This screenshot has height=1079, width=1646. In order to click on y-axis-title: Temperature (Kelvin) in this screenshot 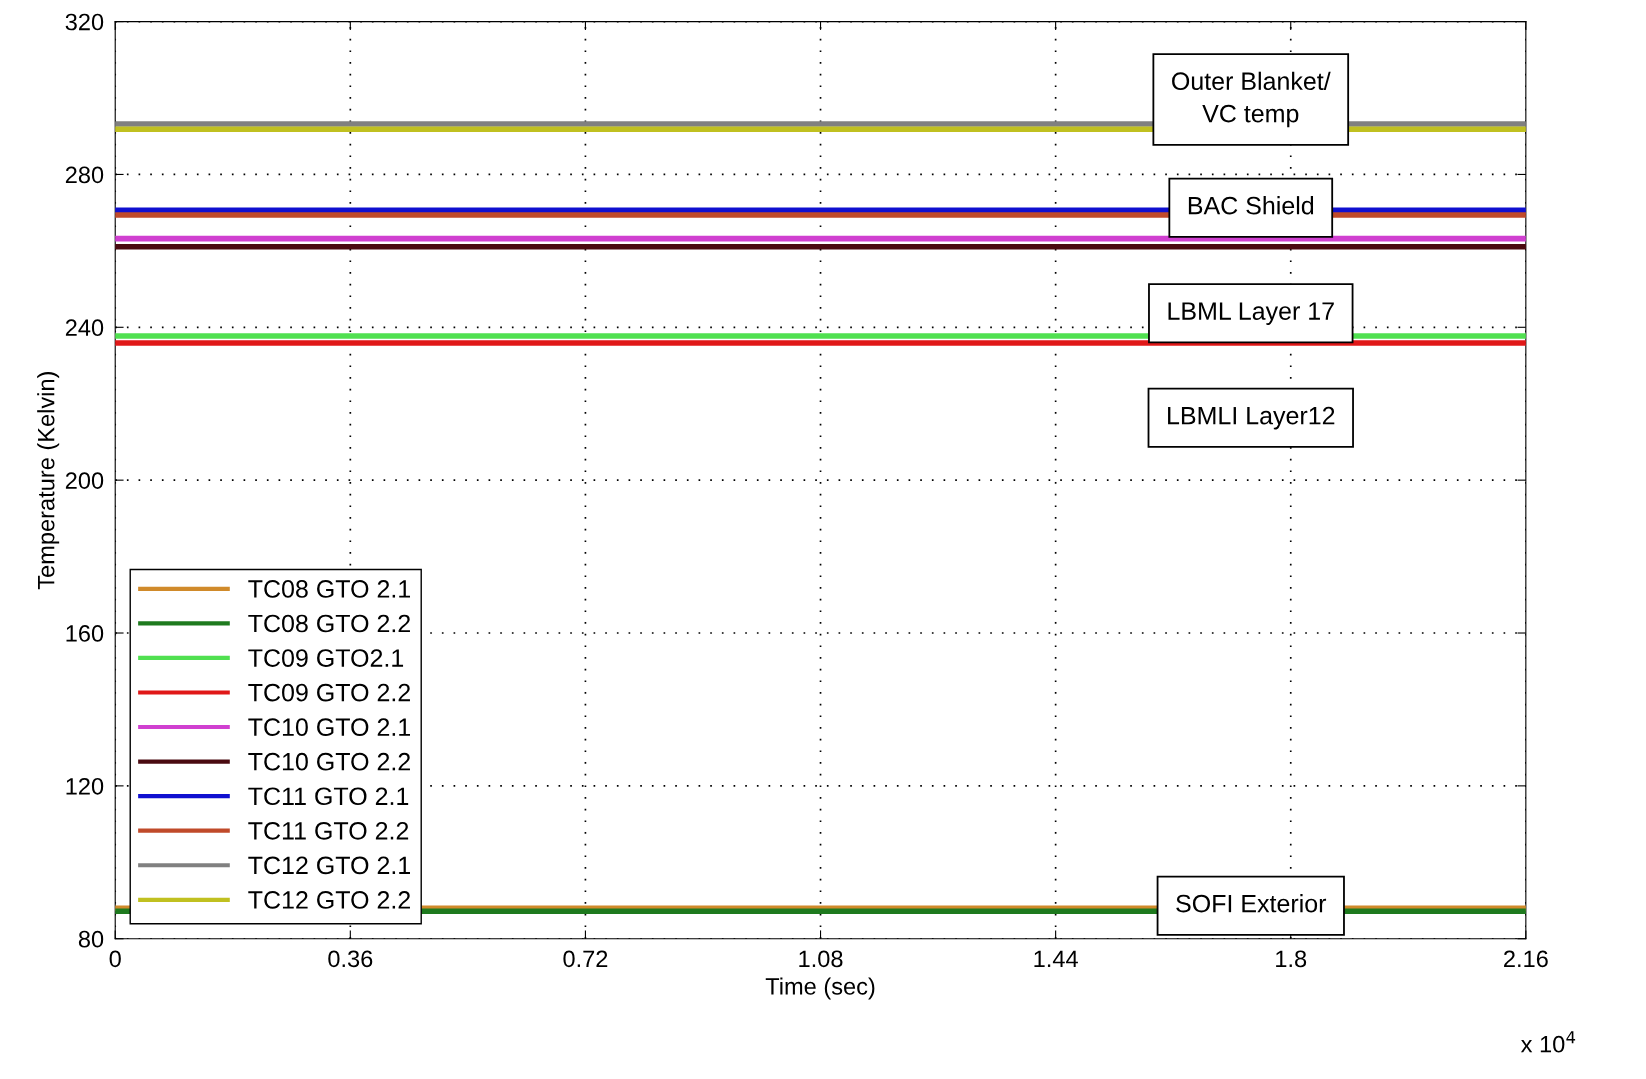, I will do `click(48, 481)`.